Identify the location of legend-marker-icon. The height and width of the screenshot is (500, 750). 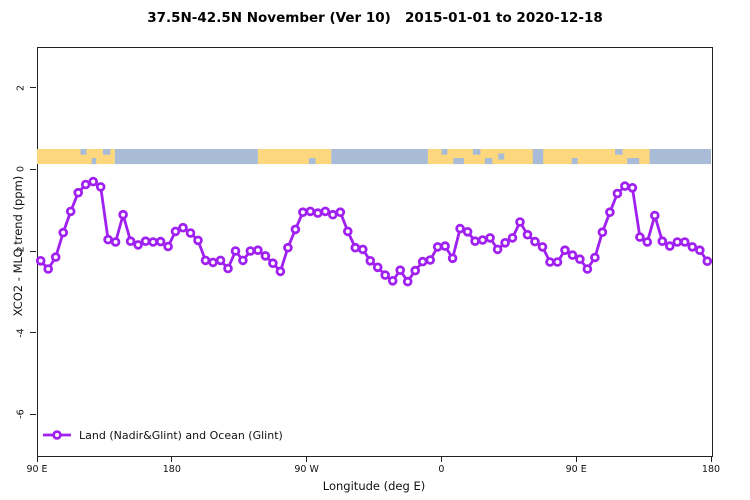
(57, 435).